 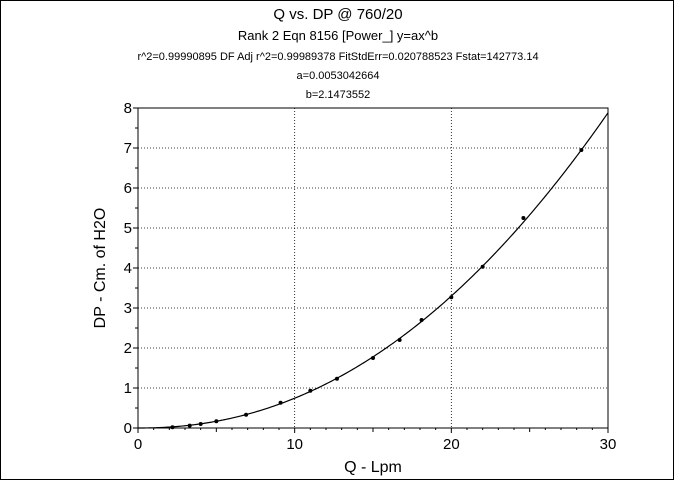 What do you see at coordinates (608, 444) in the screenshot?
I see `x-tick-label: 30` at bounding box center [608, 444].